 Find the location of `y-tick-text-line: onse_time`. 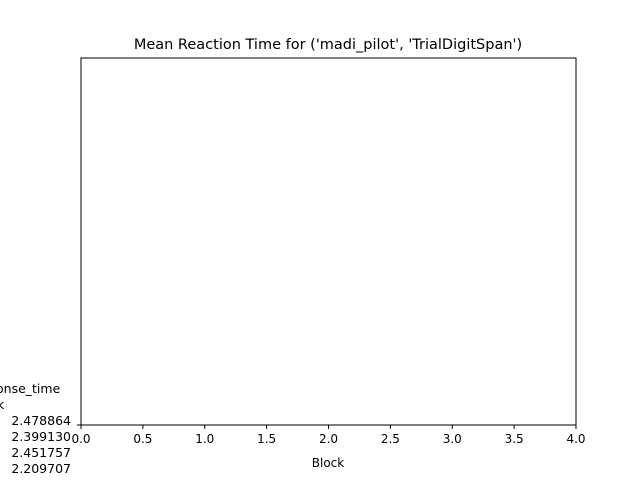

y-tick-text-line: onse_time is located at coordinates (30, 388).